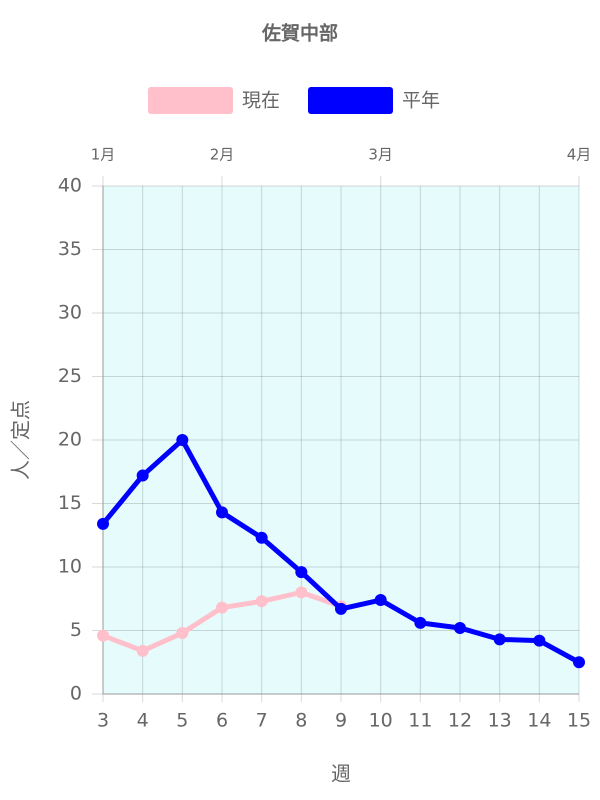 The width and height of the screenshot is (600, 800). Describe the element at coordinates (420, 721) in the screenshot. I see `x-tick-label: 11` at that location.